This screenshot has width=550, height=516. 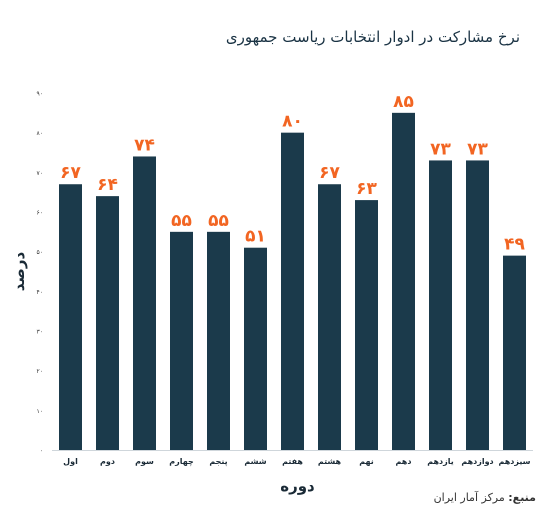 I want to click on bar-value-label: ۶۳, so click(x=366, y=189).